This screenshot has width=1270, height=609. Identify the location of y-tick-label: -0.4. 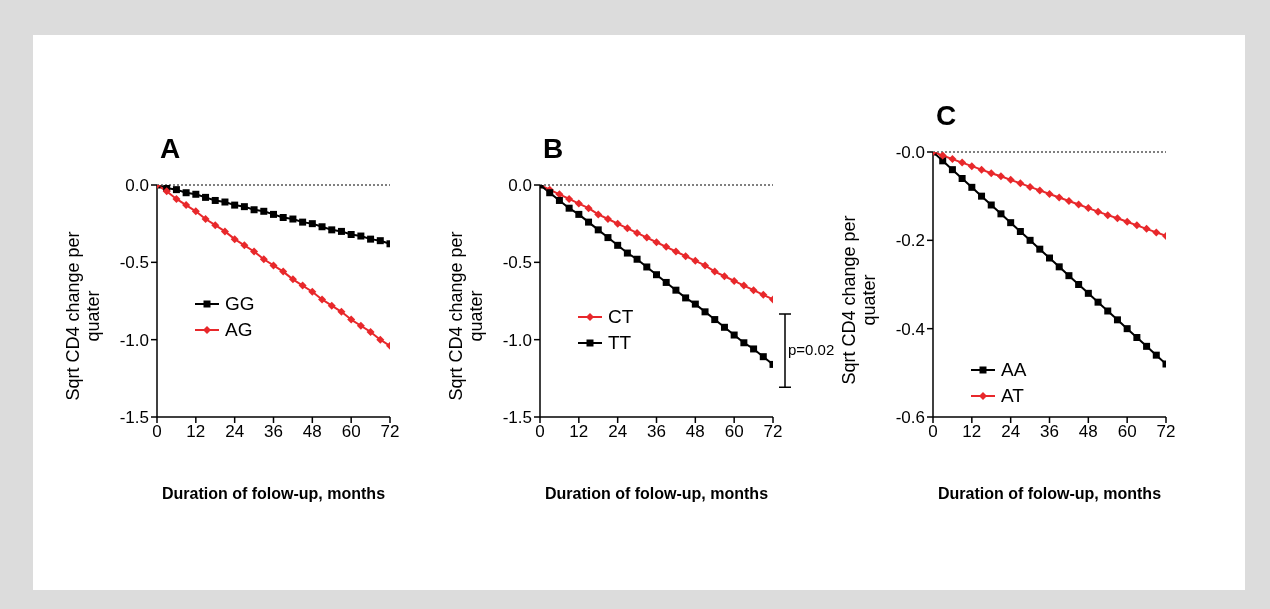
(910, 329).